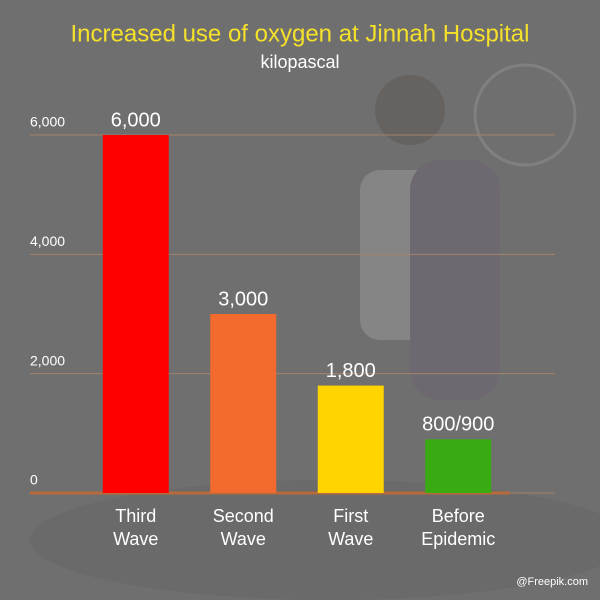 The width and height of the screenshot is (600, 600). I want to click on credit: @Freepik.com, so click(552, 582).